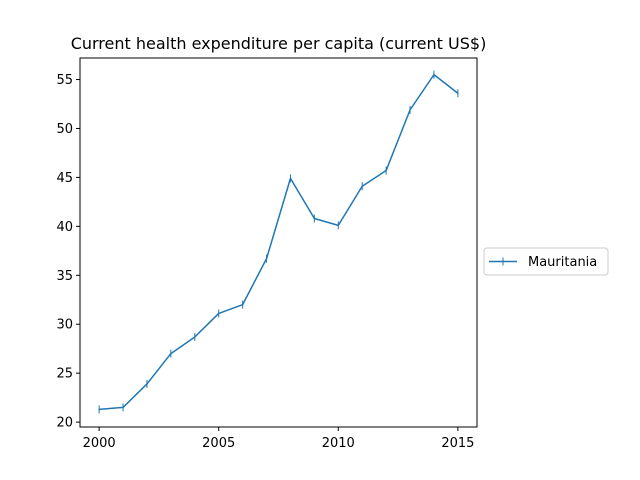  What do you see at coordinates (562, 262) in the screenshot?
I see `legend-label-mauritania: Mauritania` at bounding box center [562, 262].